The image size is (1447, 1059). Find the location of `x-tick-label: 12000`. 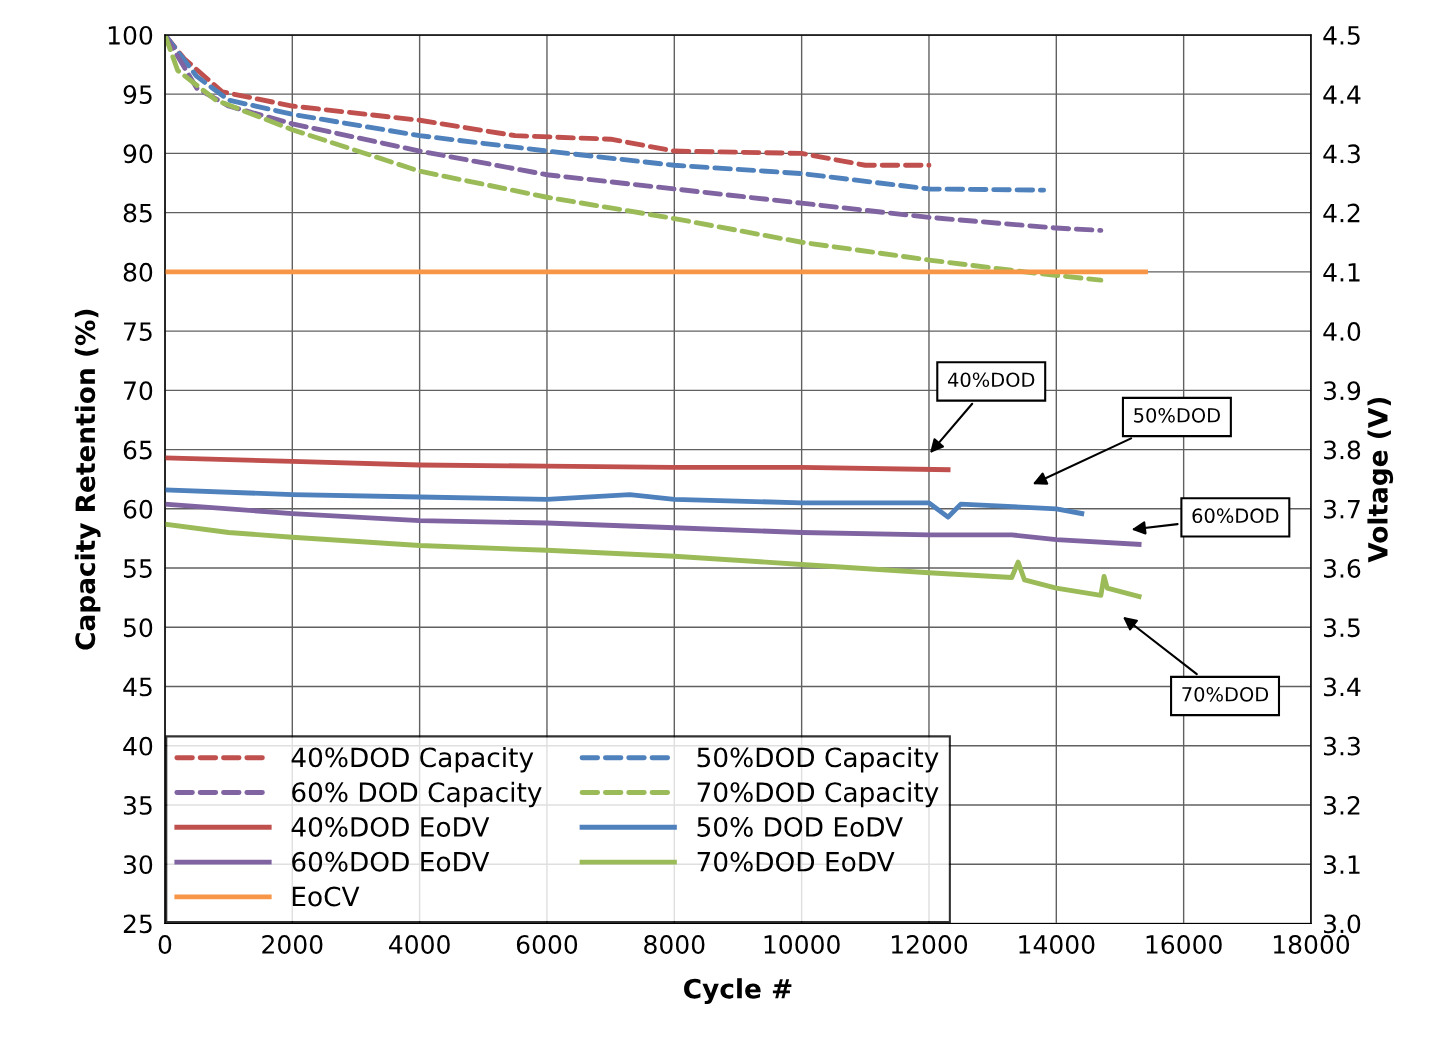

x-tick-label: 12000 is located at coordinates (929, 944).